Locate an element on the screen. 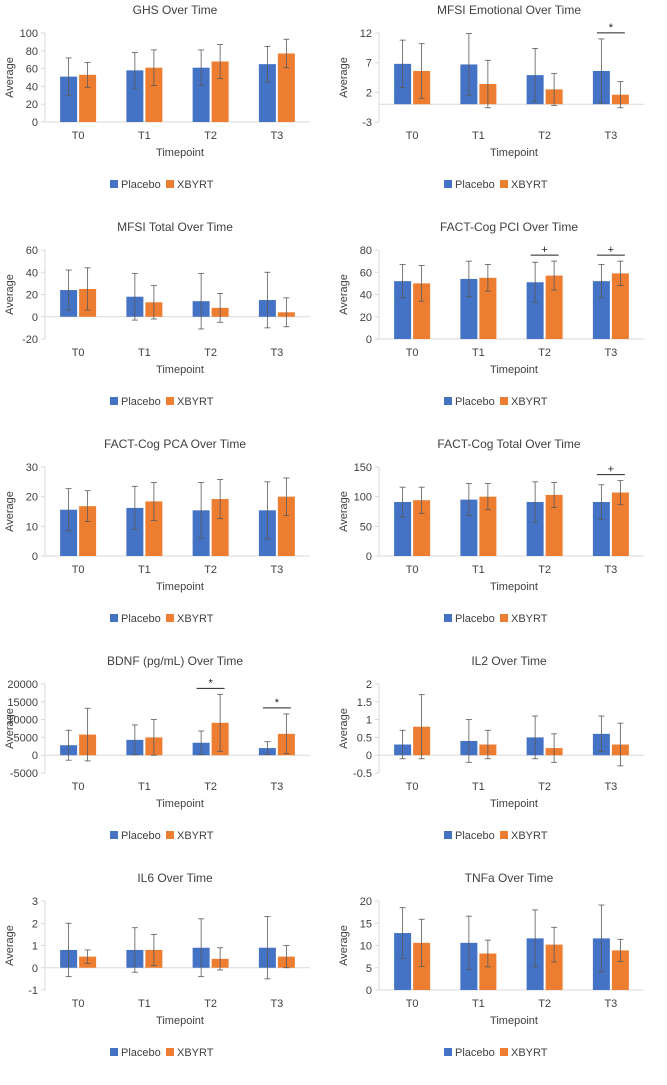 The image size is (667, 1085). y-tick-label: 100 is located at coordinates (363, 498).